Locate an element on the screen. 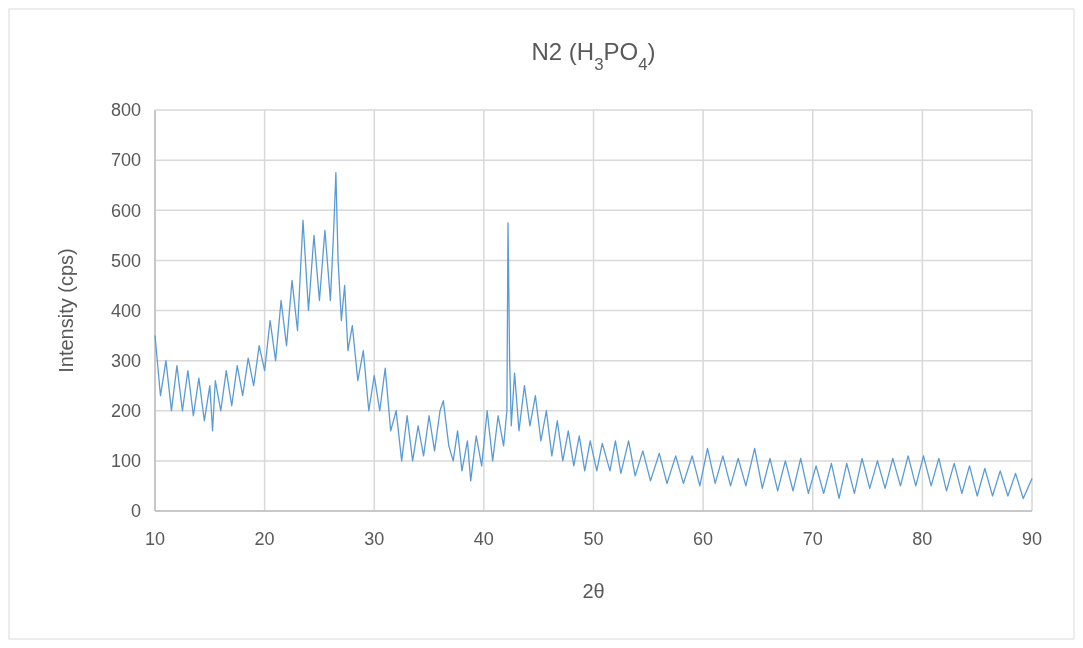 The image size is (1083, 648). x-tick-label: 10 is located at coordinates (155, 539).